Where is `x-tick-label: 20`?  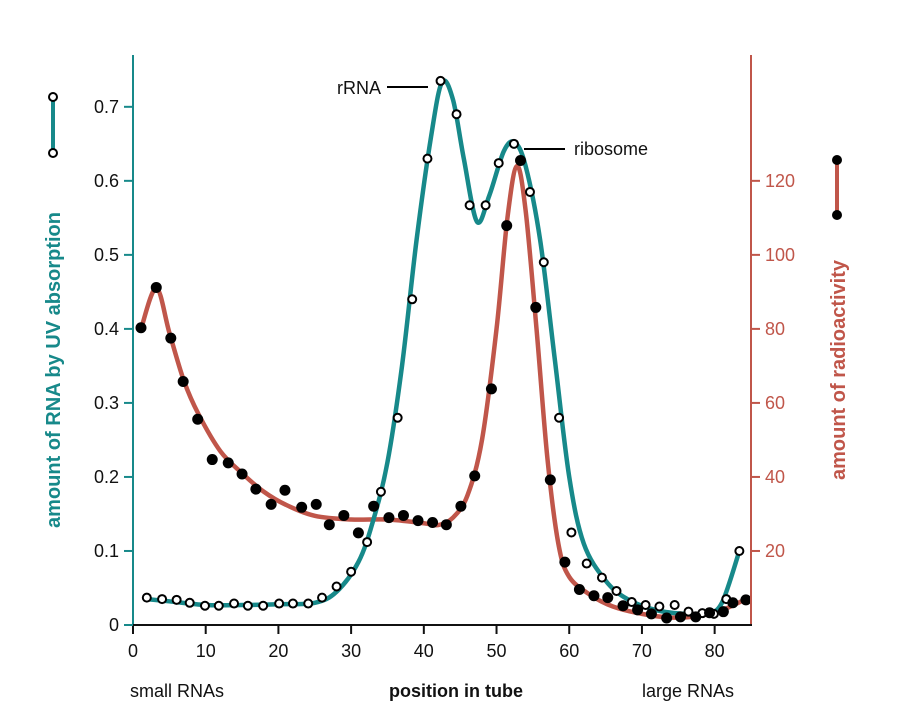 x-tick-label: 20 is located at coordinates (278, 651).